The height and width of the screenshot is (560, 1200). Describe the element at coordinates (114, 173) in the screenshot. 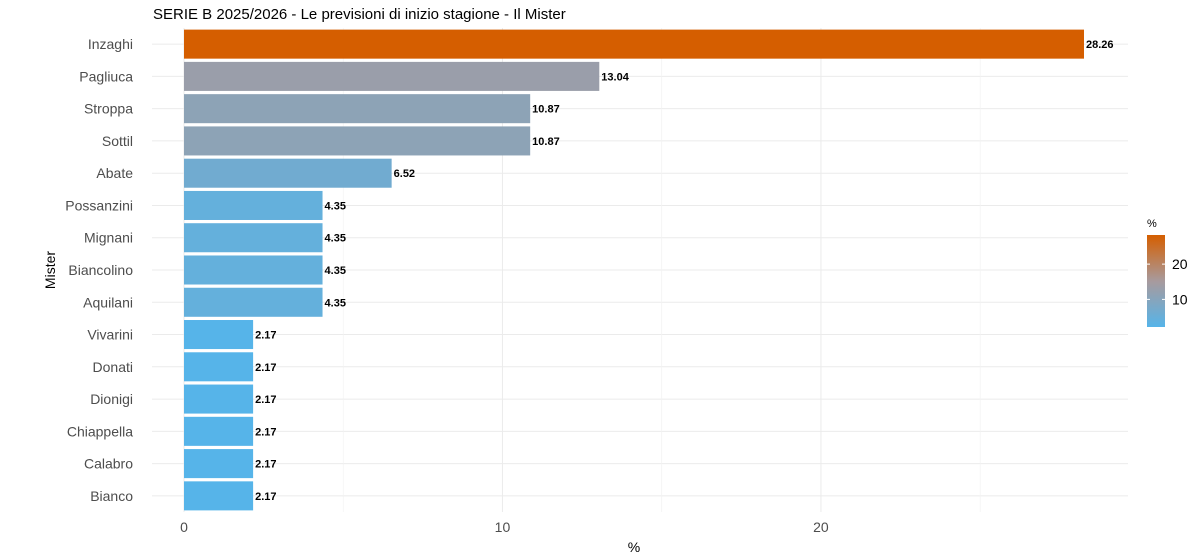

I see `category-label: Abate` at that location.